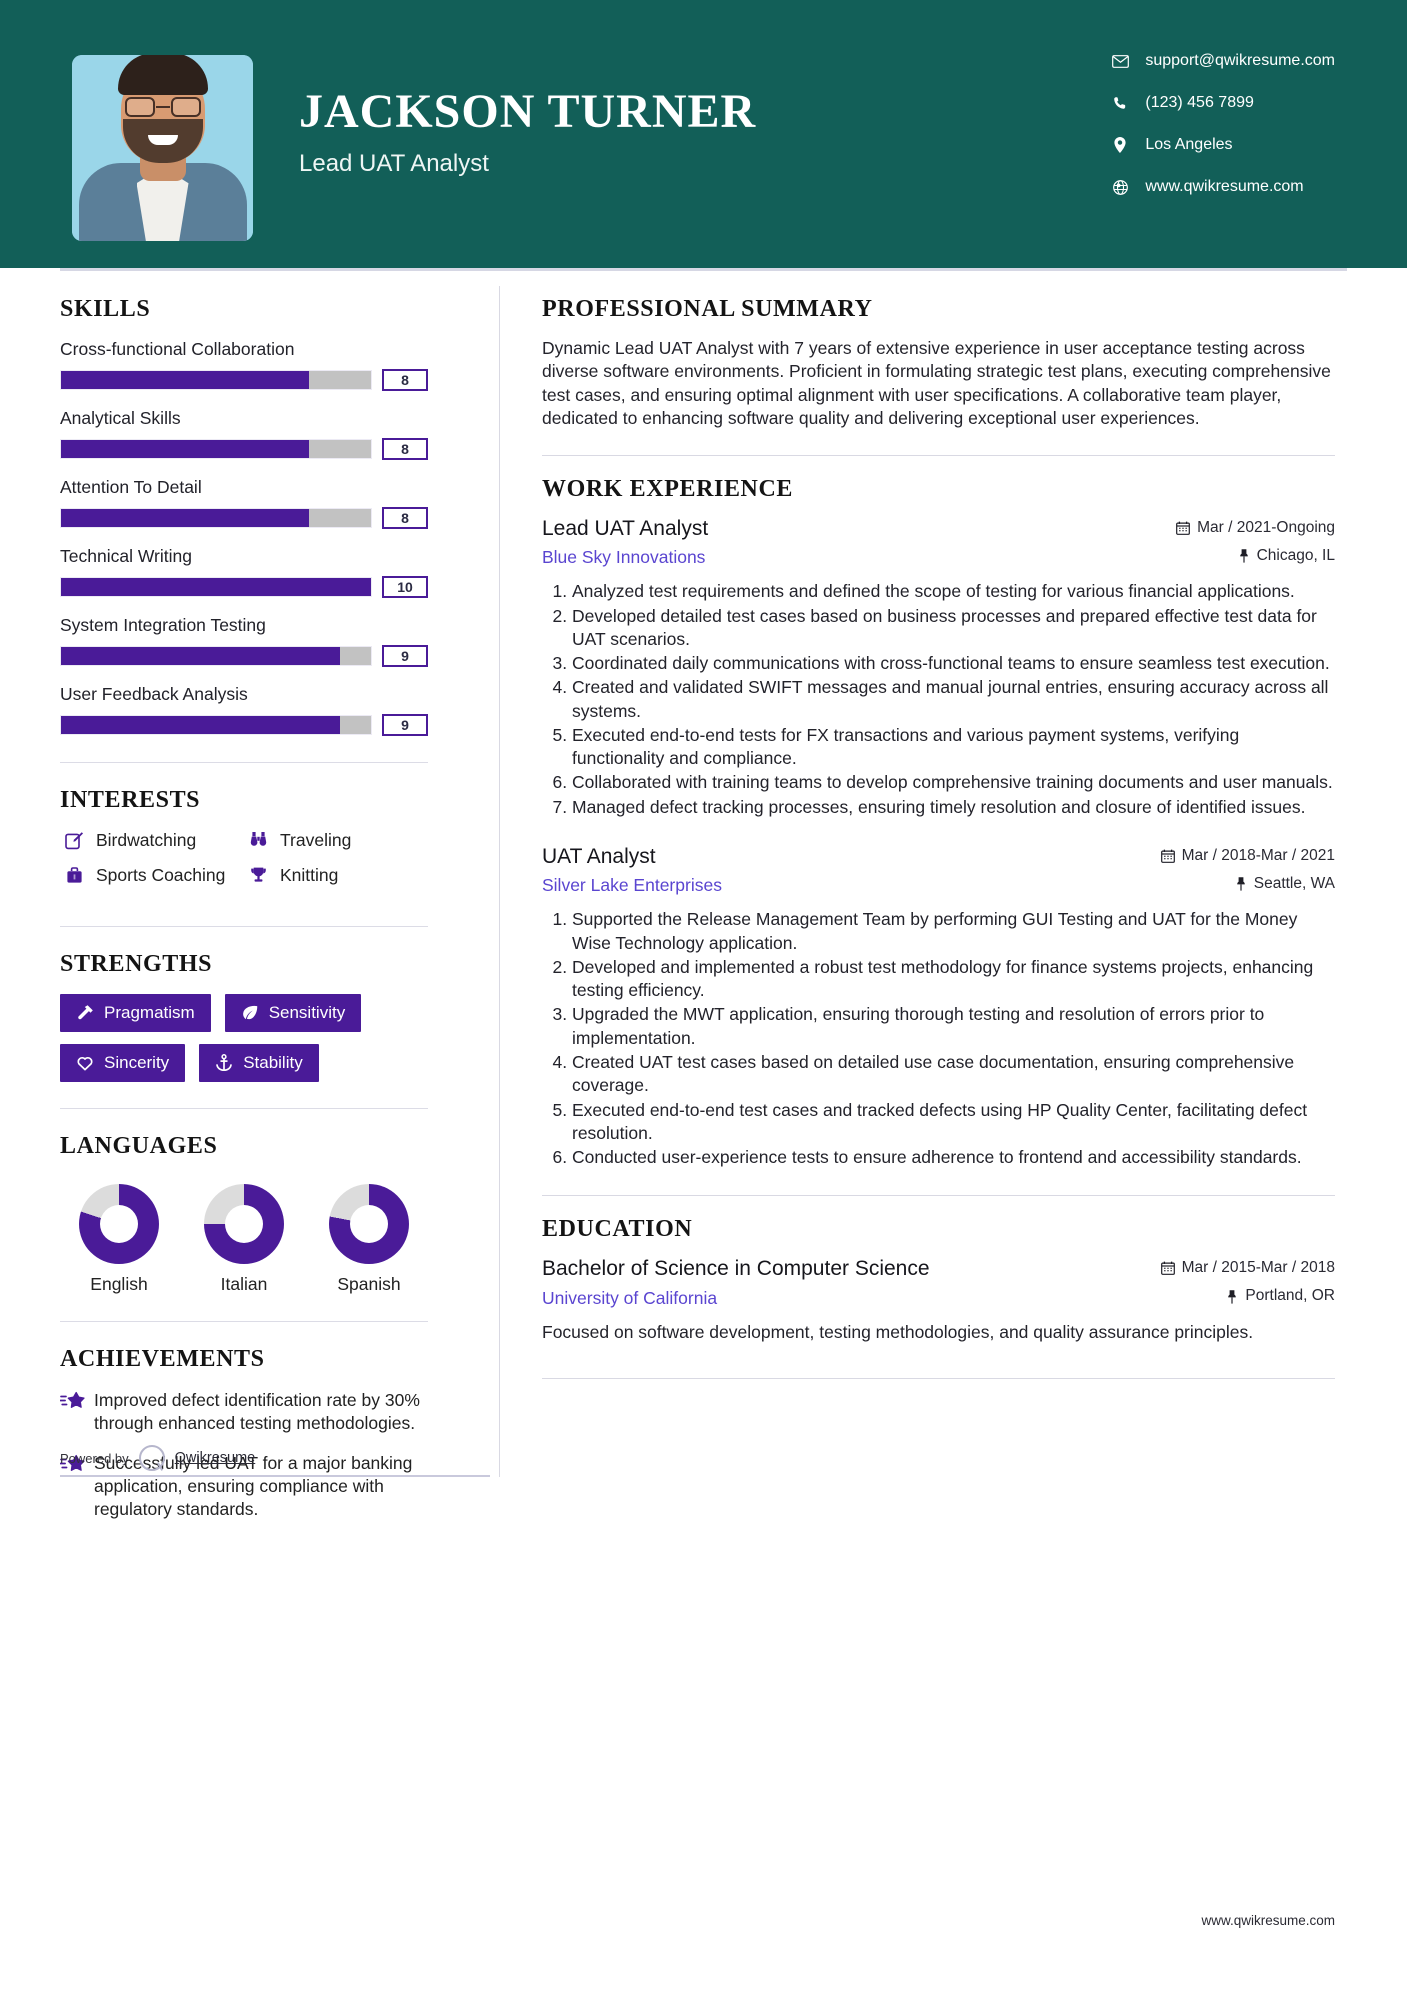 This screenshot has height=1990, width=1407. Describe the element at coordinates (1232, 1296) in the screenshot. I see `map-pin-icon` at that location.